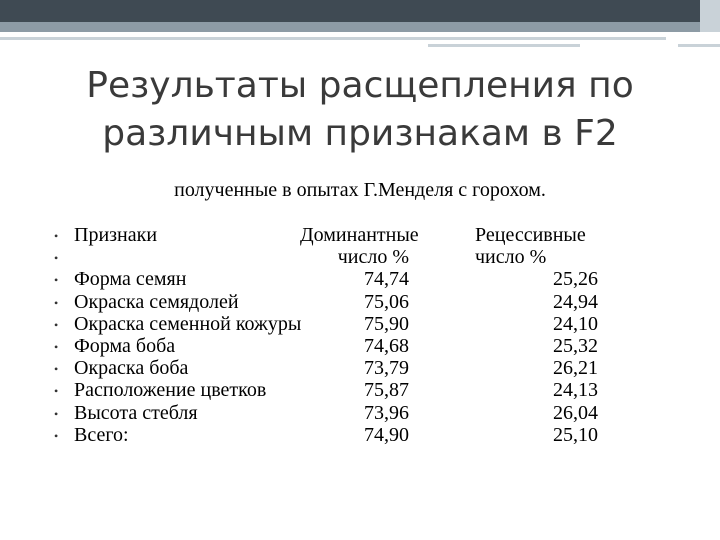  I want to click on slide-subtitle: полученные в опытах Г.Менделя с горохом., so click(360, 190).